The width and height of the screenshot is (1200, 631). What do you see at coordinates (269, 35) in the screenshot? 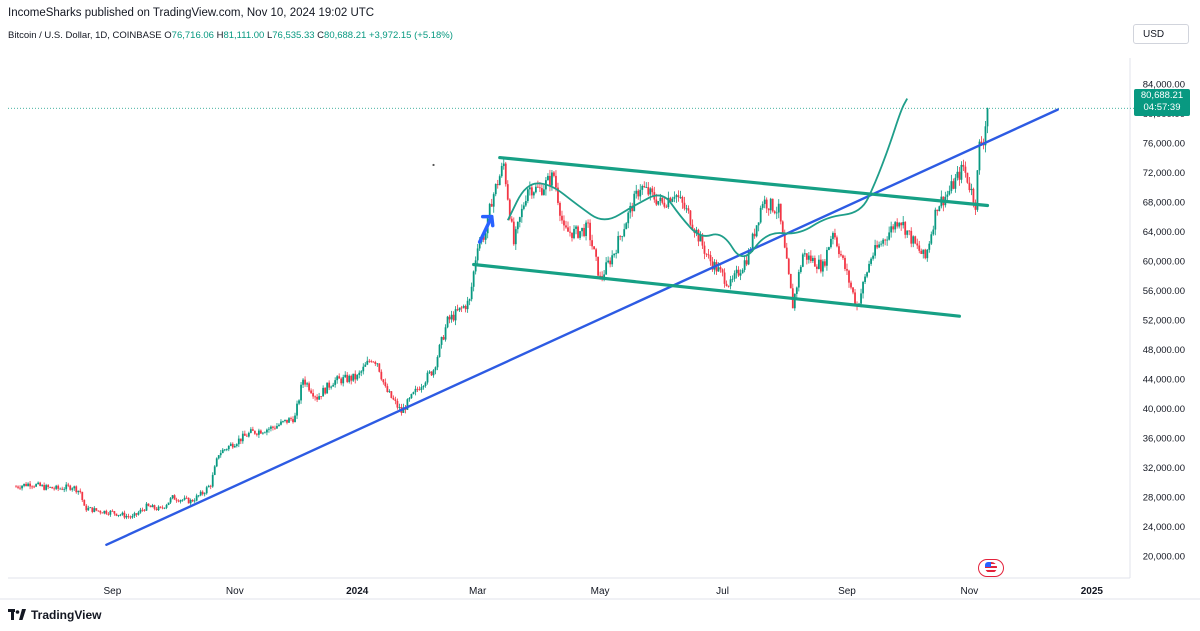
I see `low-label: L` at bounding box center [269, 35].